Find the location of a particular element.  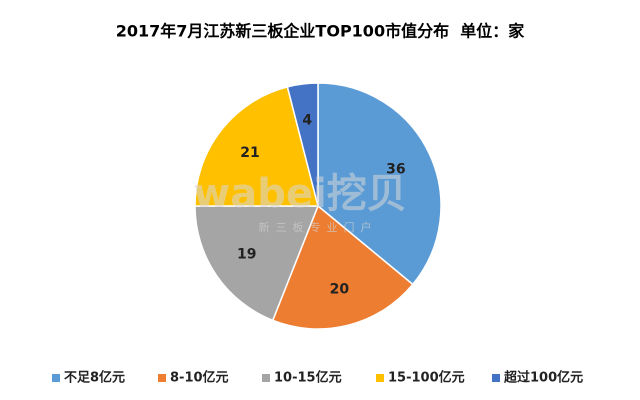

data-label: 21 is located at coordinates (249, 153).